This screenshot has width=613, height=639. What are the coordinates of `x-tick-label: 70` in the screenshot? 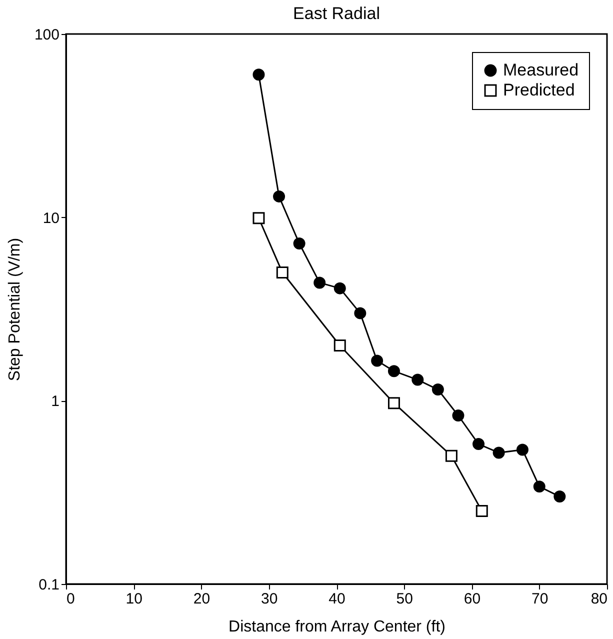 It's located at (540, 599).